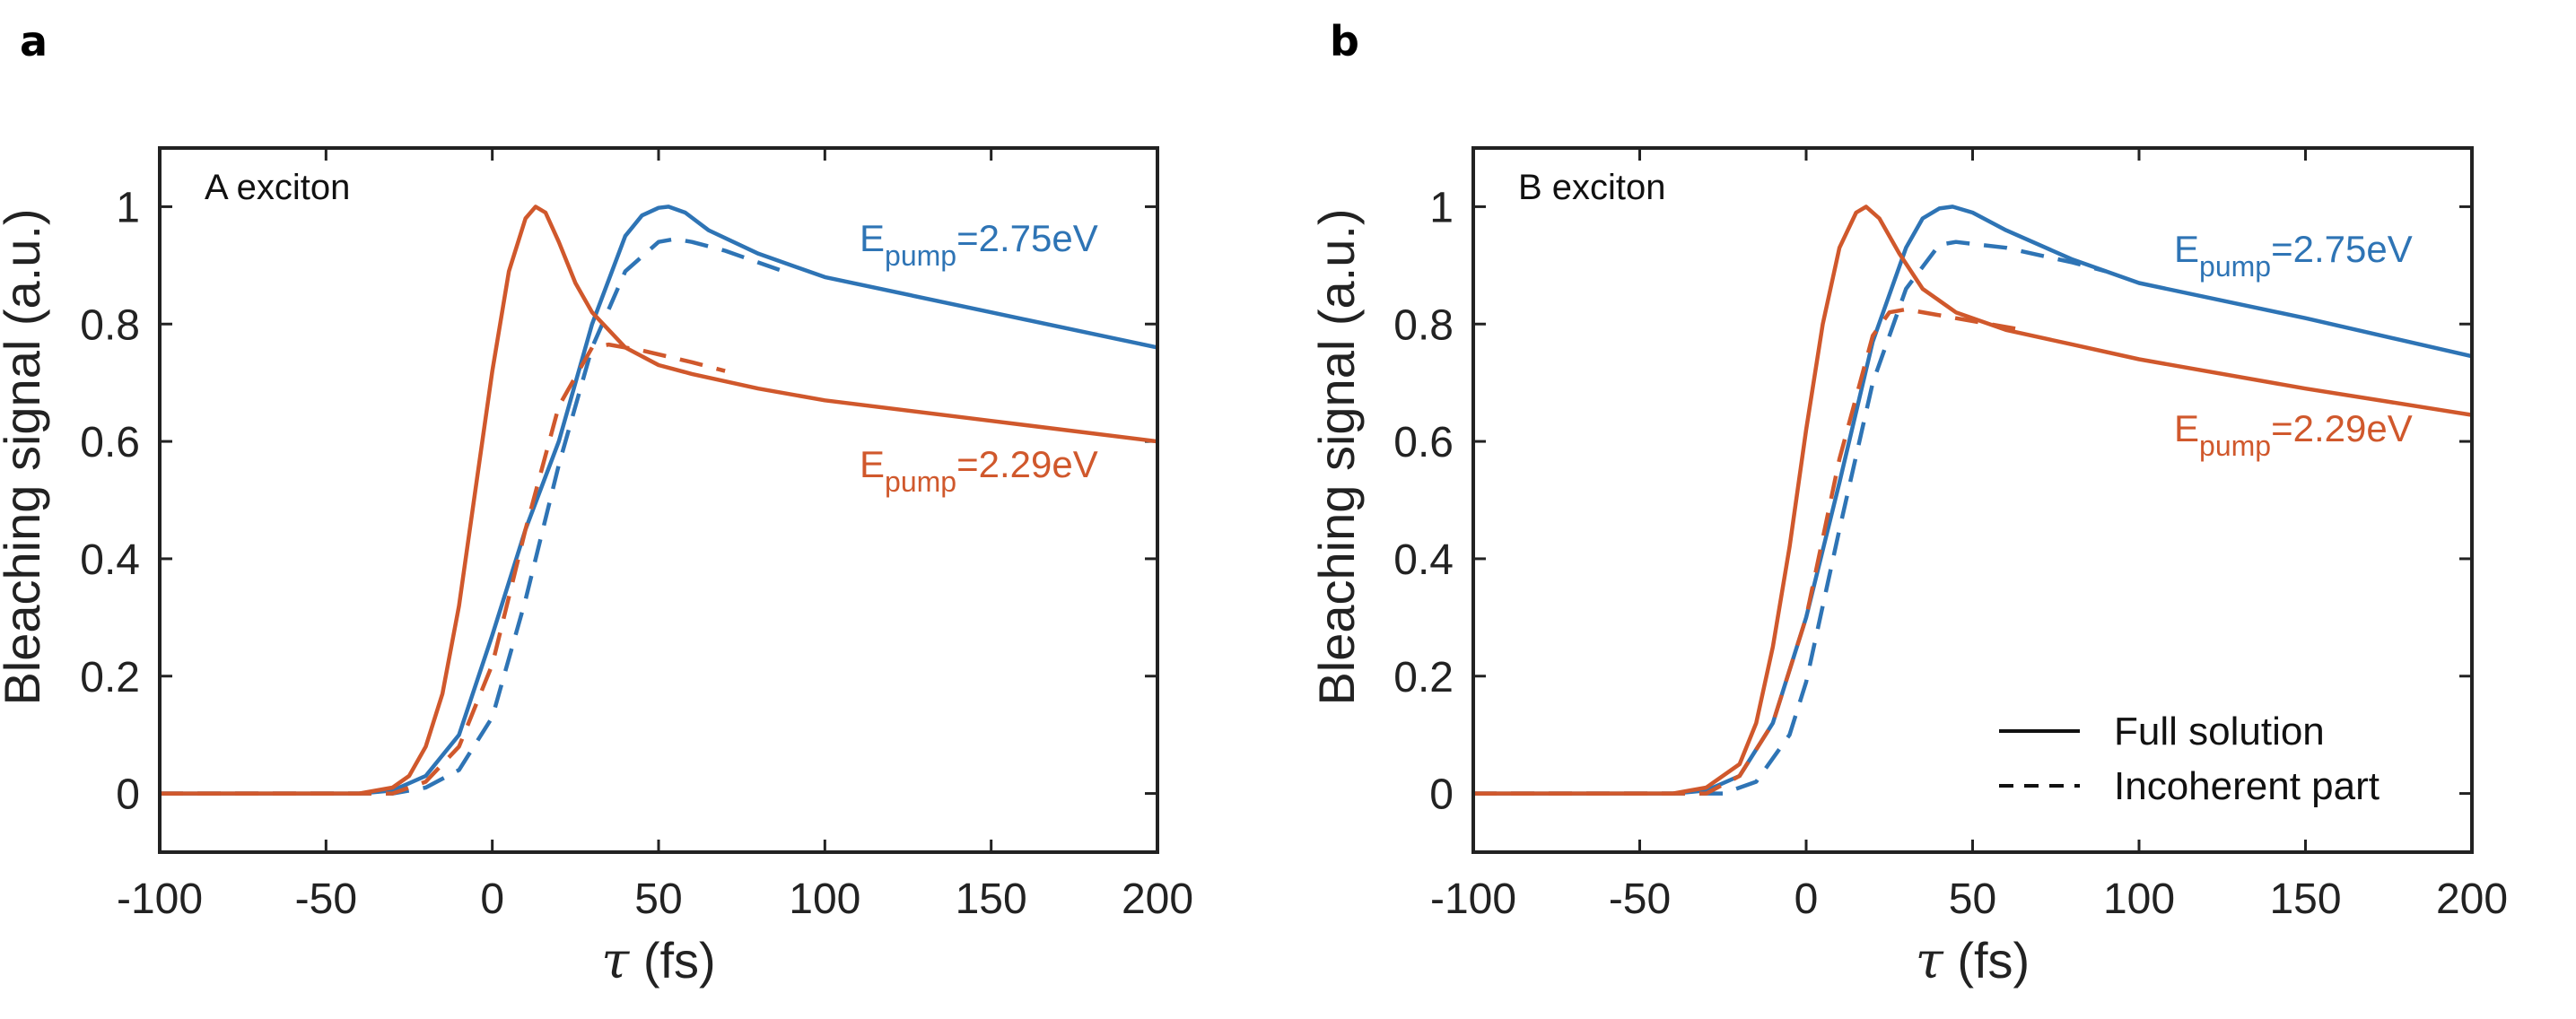 The width and height of the screenshot is (2576, 1019). What do you see at coordinates (1592, 187) in the screenshot?
I see `inner-title: B exciton` at bounding box center [1592, 187].